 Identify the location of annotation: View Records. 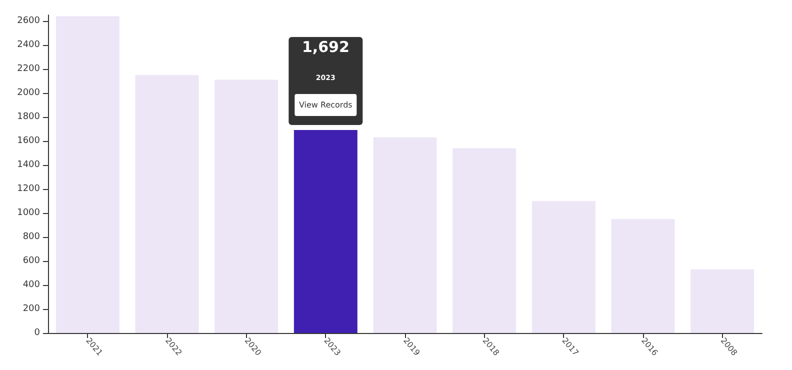
(325, 105).